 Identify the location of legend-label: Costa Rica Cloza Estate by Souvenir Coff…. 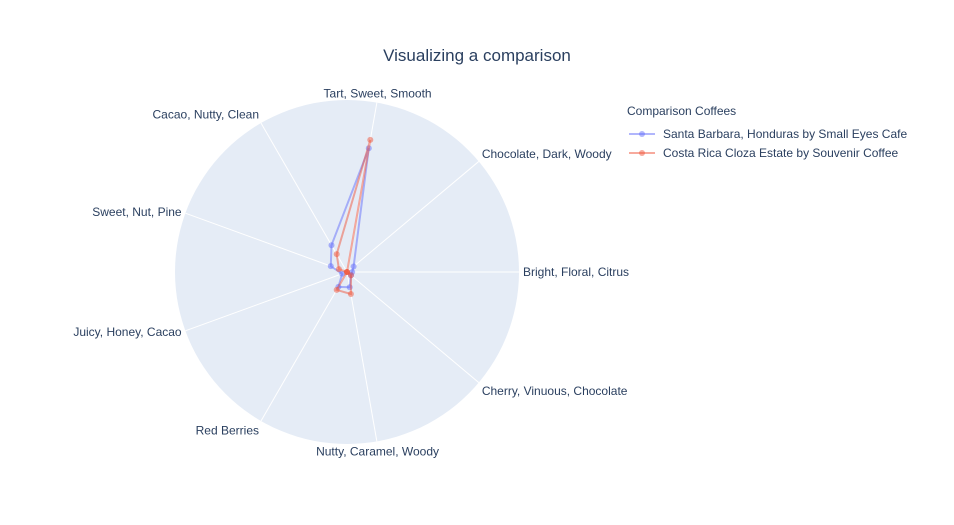
(781, 152).